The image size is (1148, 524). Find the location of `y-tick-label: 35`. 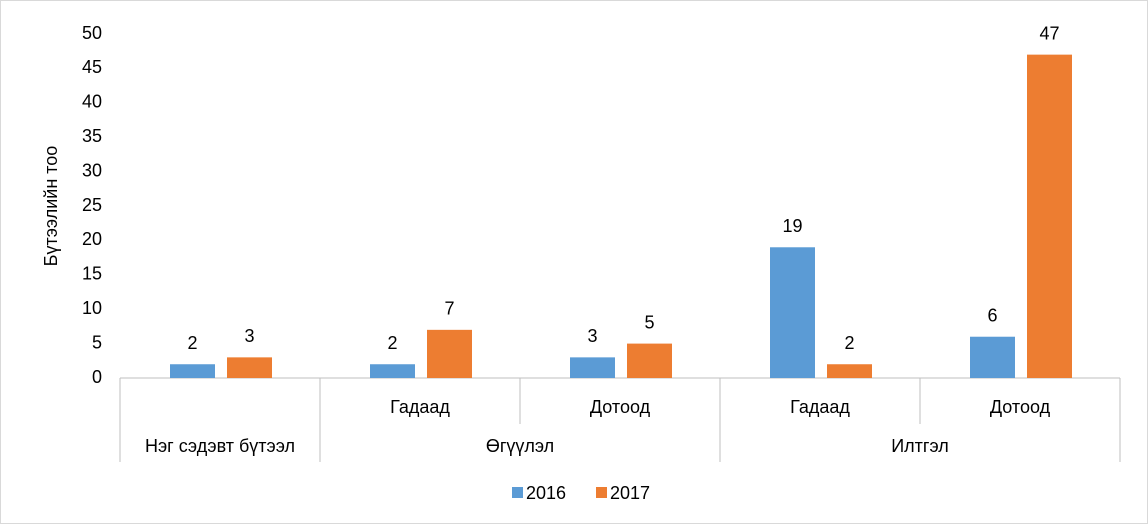

y-tick-label: 35 is located at coordinates (92, 136).